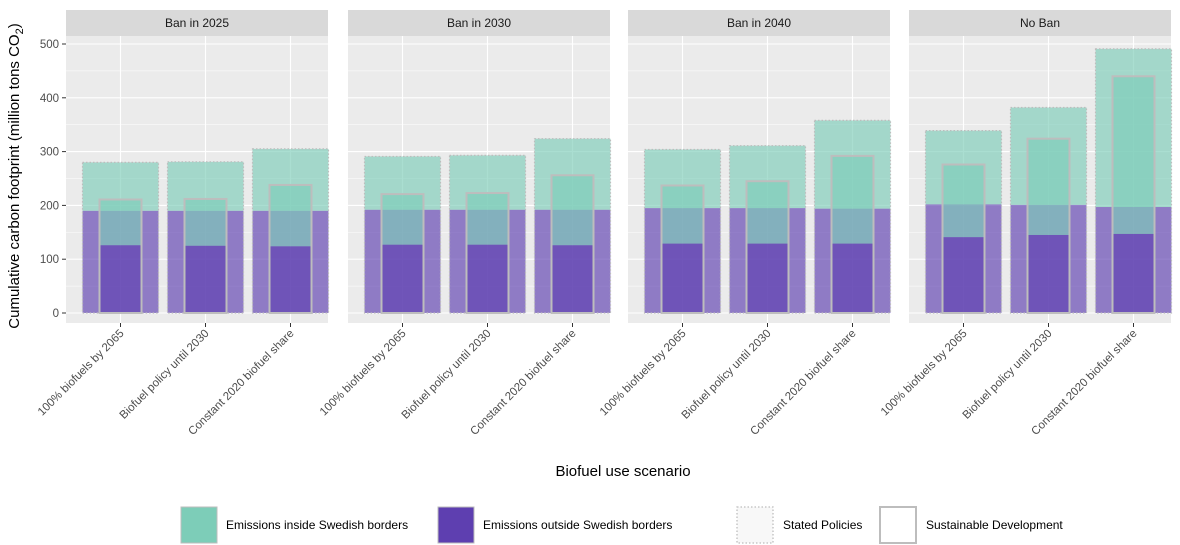 The height and width of the screenshot is (545, 1180). Describe the element at coordinates (14, 25) in the screenshot. I see `y-axis-title-suffix: )` at that location.